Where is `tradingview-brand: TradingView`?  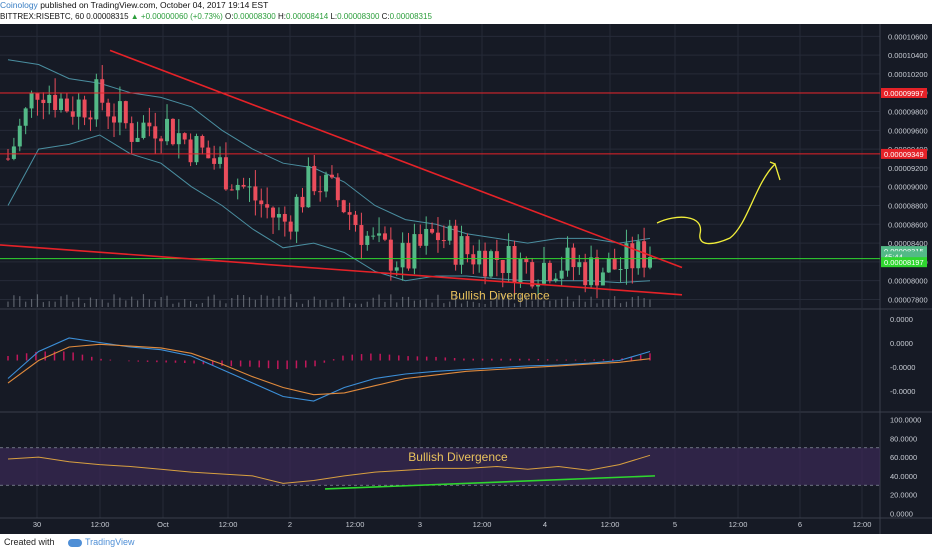
tradingview-brand: TradingView is located at coordinates (110, 542).